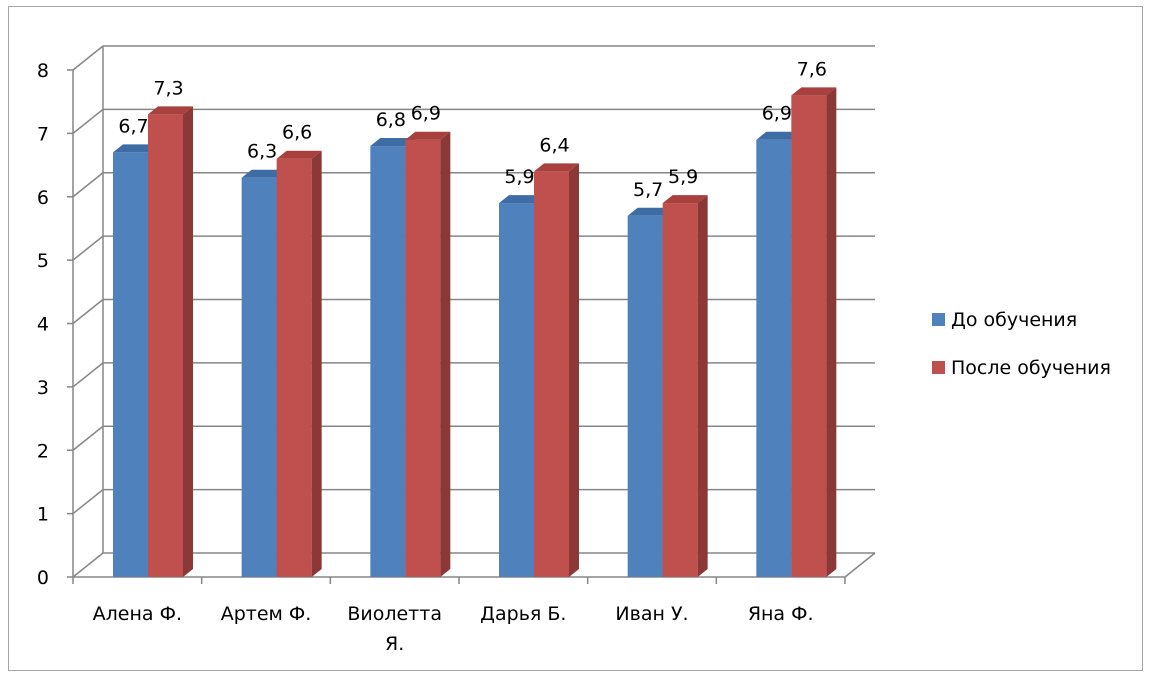  I want to click on data-label: 6,3, so click(262, 152).